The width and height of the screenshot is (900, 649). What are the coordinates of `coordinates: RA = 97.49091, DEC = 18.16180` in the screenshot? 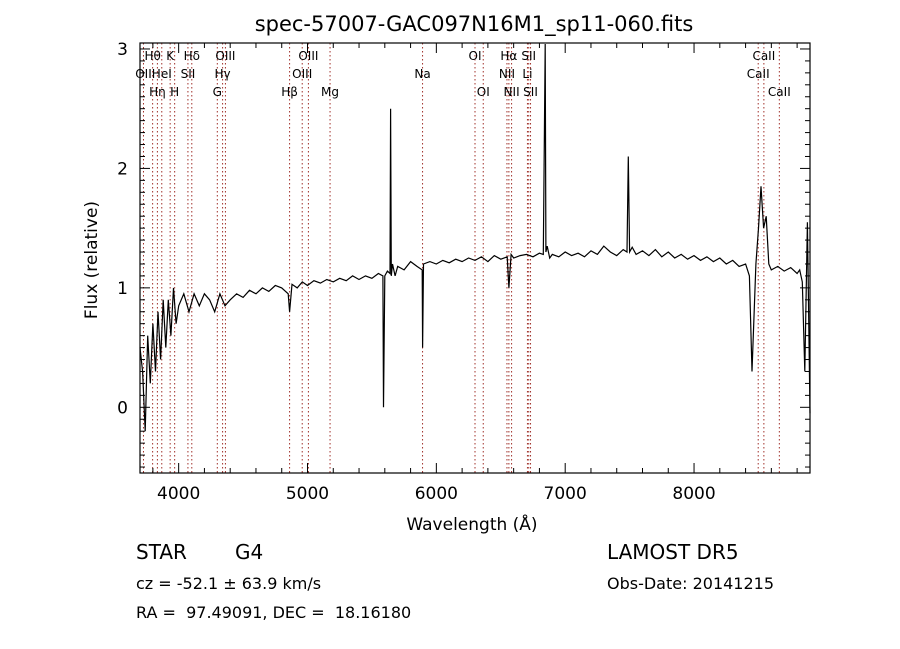 It's located at (274, 612).